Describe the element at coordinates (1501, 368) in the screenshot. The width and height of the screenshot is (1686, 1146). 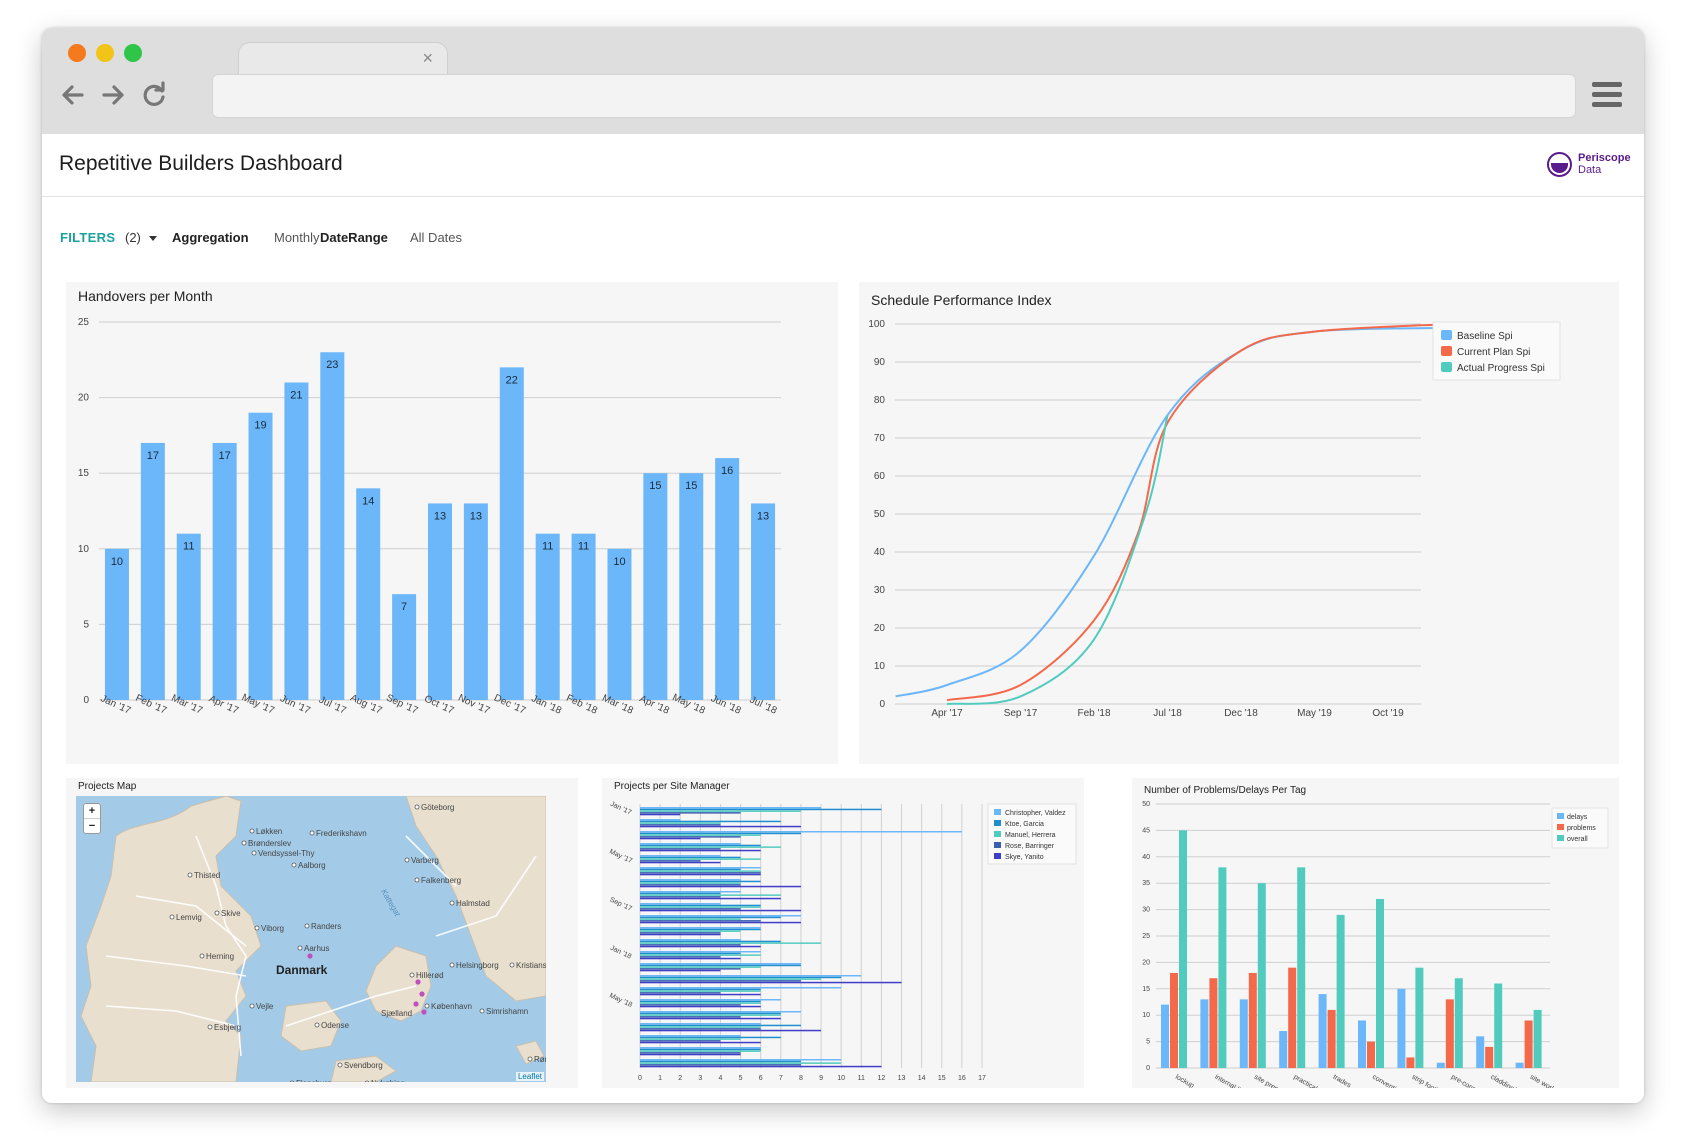
I see `legend-label: Actual Progress Spi` at that location.